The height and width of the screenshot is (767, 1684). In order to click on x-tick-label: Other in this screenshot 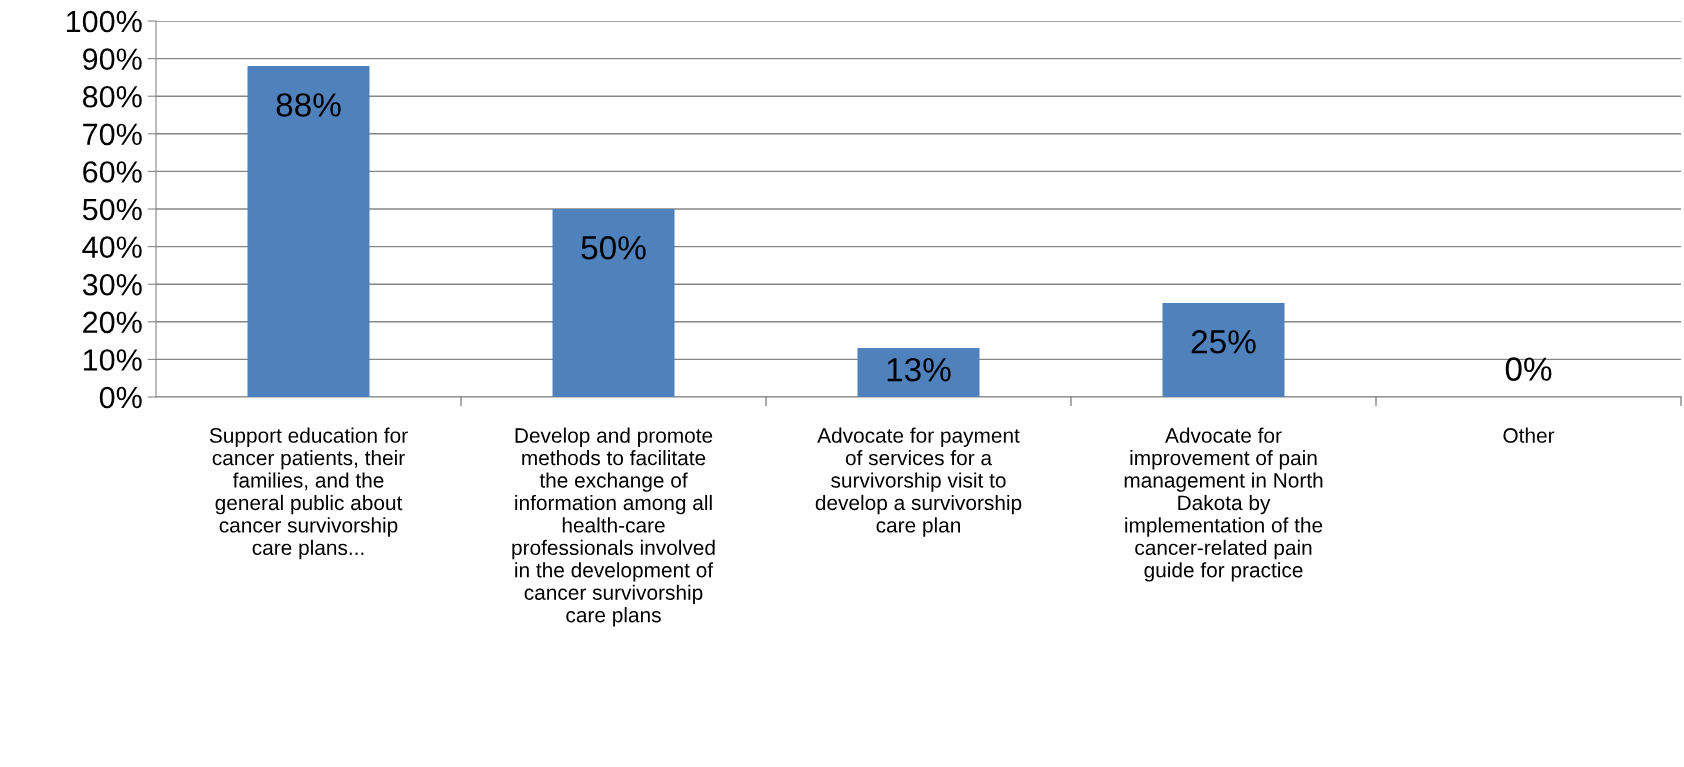, I will do `click(1529, 435)`.